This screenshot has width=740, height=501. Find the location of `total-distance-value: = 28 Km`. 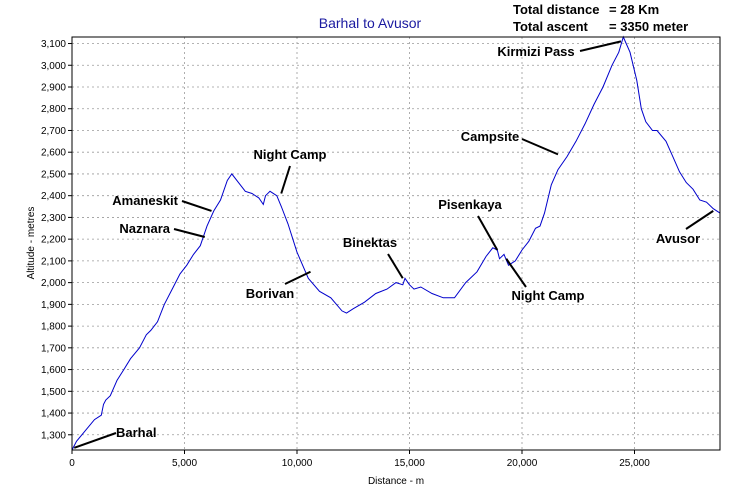

total-distance-value: = 28 Km is located at coordinates (634, 9).